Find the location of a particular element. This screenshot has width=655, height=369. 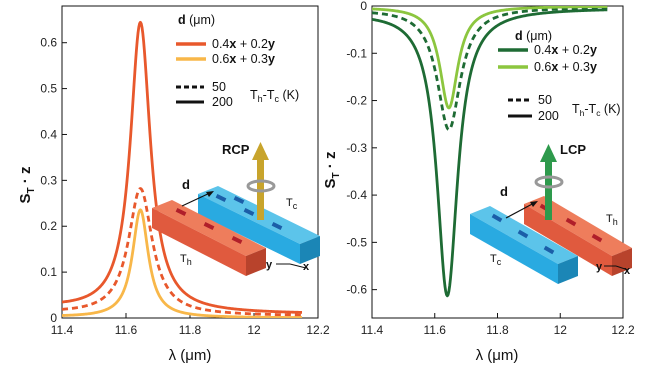

right-x-tick-label: 12.2 is located at coordinates (623, 330).